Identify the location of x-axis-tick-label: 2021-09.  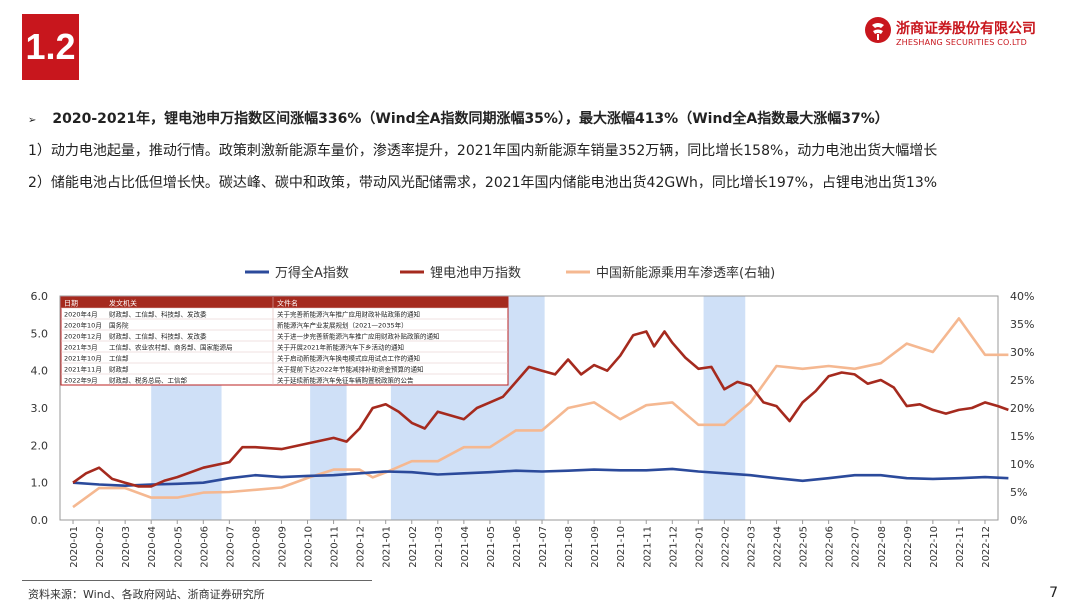
(595, 547).